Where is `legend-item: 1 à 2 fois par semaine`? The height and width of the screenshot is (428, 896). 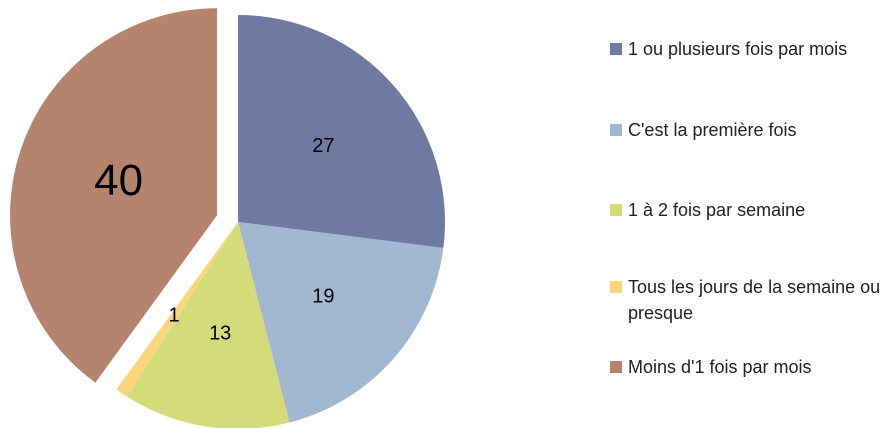 legend-item: 1 à 2 fois par semaine is located at coordinates (750, 210).